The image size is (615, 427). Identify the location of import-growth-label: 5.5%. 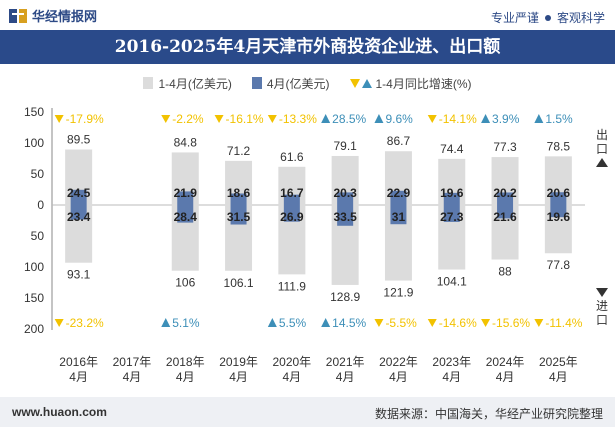
(293, 323).